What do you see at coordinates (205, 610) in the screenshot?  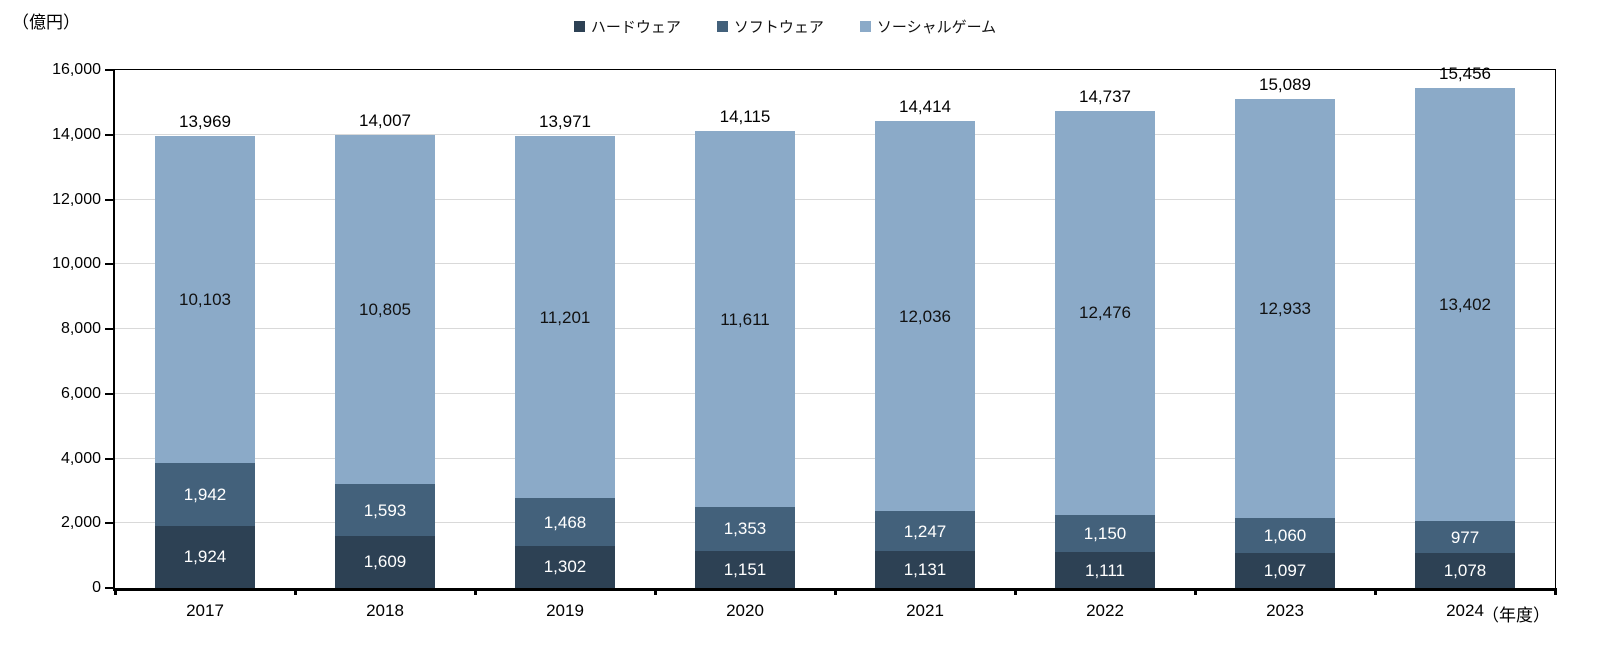 I see `x-axis-category-label: 2017` at bounding box center [205, 610].